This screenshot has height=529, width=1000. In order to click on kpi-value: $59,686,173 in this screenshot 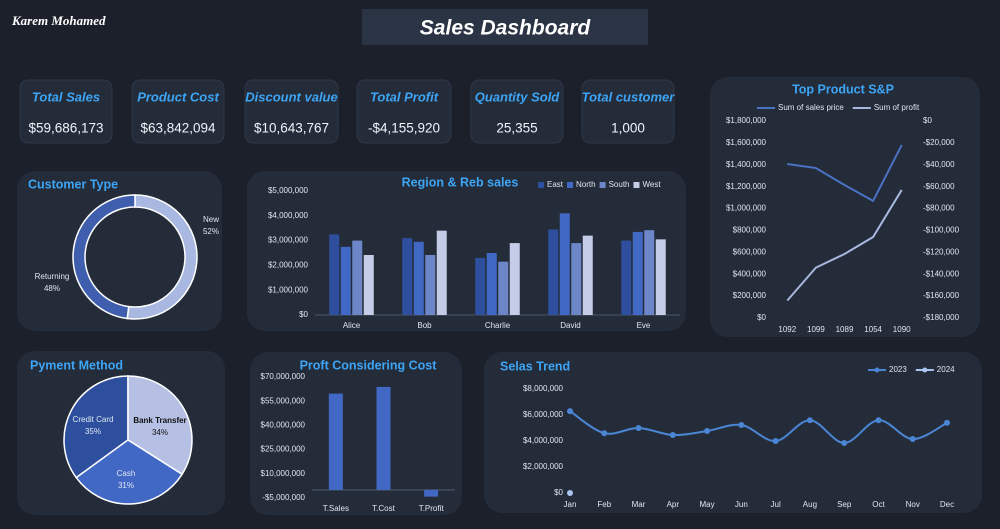, I will do `click(65, 128)`.